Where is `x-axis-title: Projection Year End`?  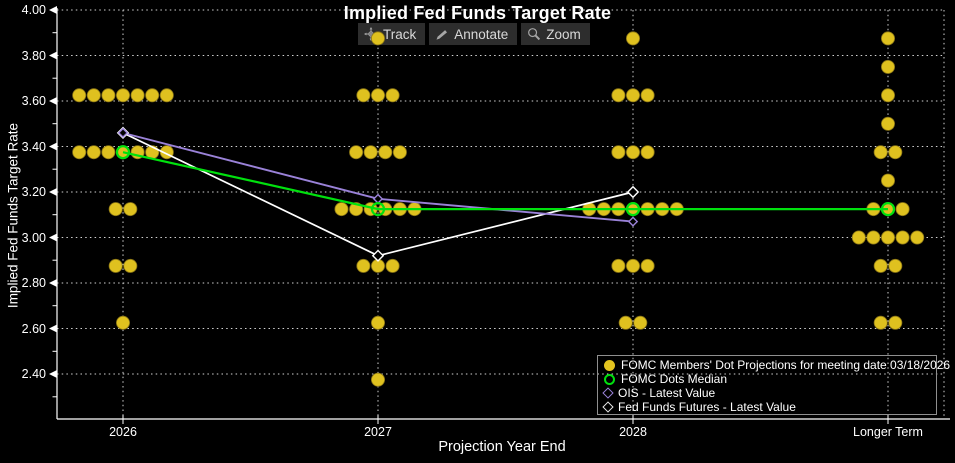 x-axis-title: Projection Year End is located at coordinates (502, 447).